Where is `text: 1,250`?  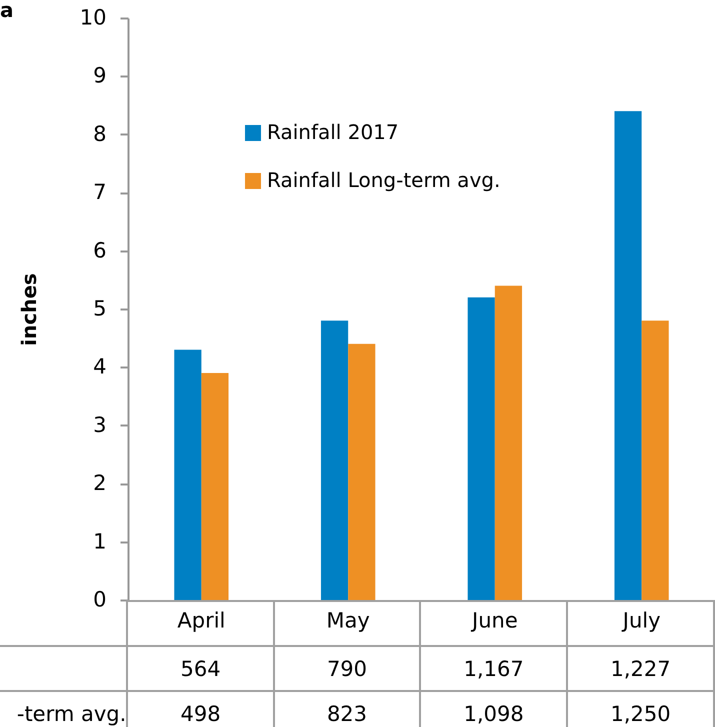 text: 1,250 is located at coordinates (640, 709).